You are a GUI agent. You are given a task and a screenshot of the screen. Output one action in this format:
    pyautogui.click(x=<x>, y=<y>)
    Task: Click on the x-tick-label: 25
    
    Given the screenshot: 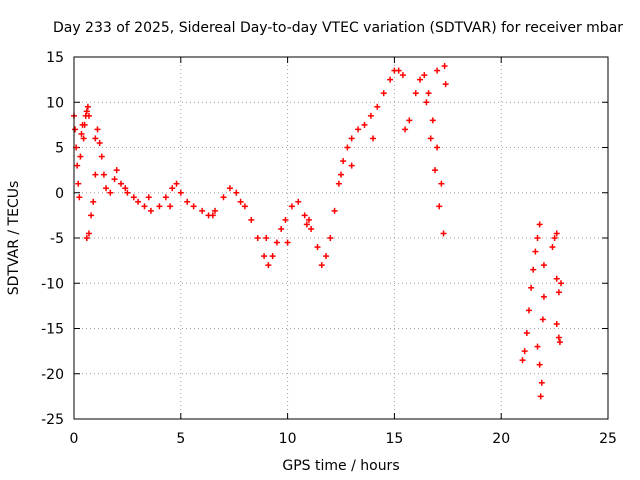 What is the action you would take?
    pyautogui.click(x=608, y=439)
    